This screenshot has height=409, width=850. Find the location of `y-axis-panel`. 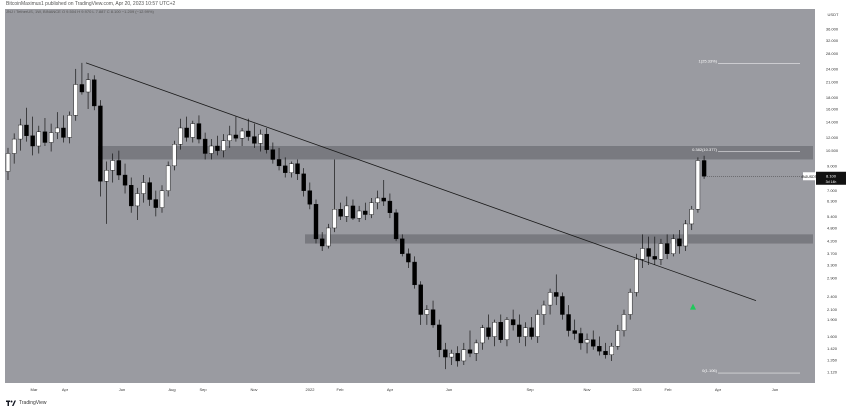

y-axis-panel is located at coordinates (832, 196).